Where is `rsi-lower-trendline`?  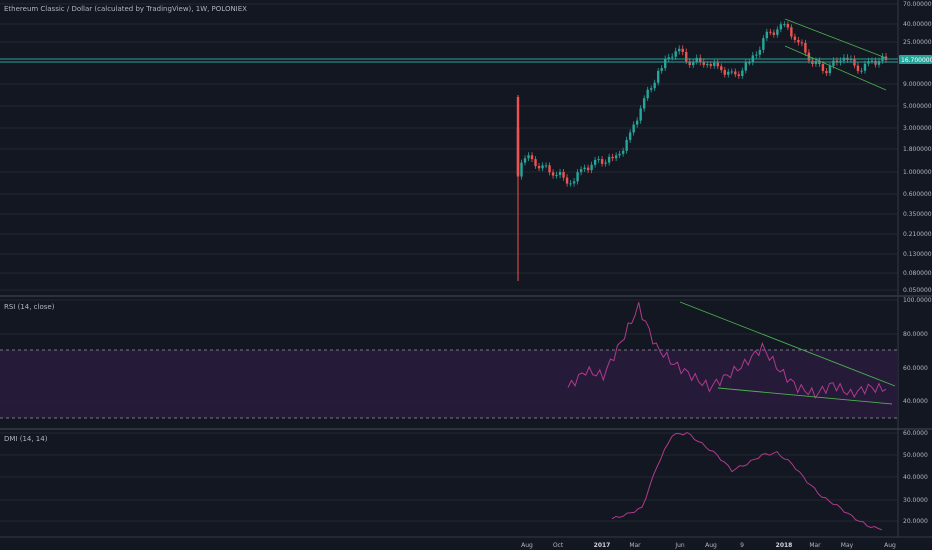
rsi-lower-trendline is located at coordinates (805, 396).